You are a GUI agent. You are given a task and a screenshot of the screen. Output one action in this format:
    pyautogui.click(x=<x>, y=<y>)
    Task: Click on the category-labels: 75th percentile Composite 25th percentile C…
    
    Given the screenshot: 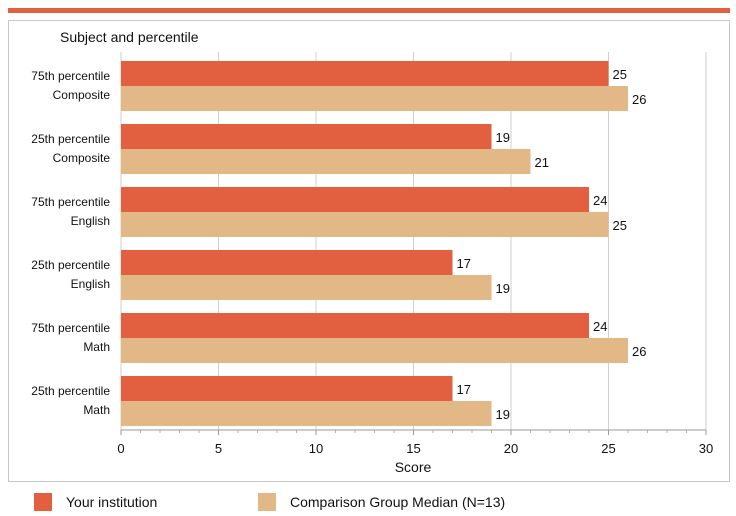 What is the action you would take?
    pyautogui.click(x=70, y=243)
    